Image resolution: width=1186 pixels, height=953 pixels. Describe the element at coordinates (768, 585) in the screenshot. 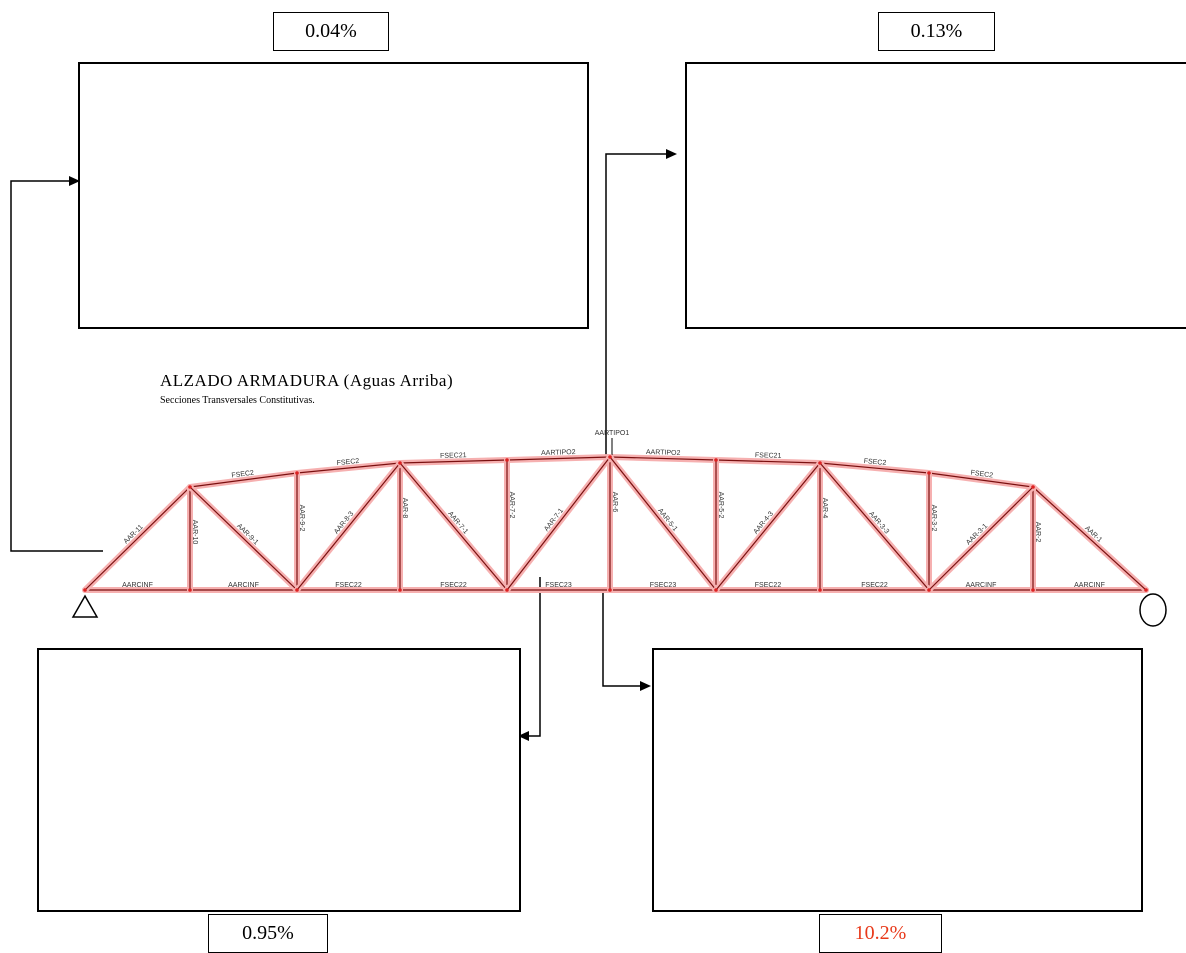

I see `bottom-chord-label-6: FSEC22` at that location.